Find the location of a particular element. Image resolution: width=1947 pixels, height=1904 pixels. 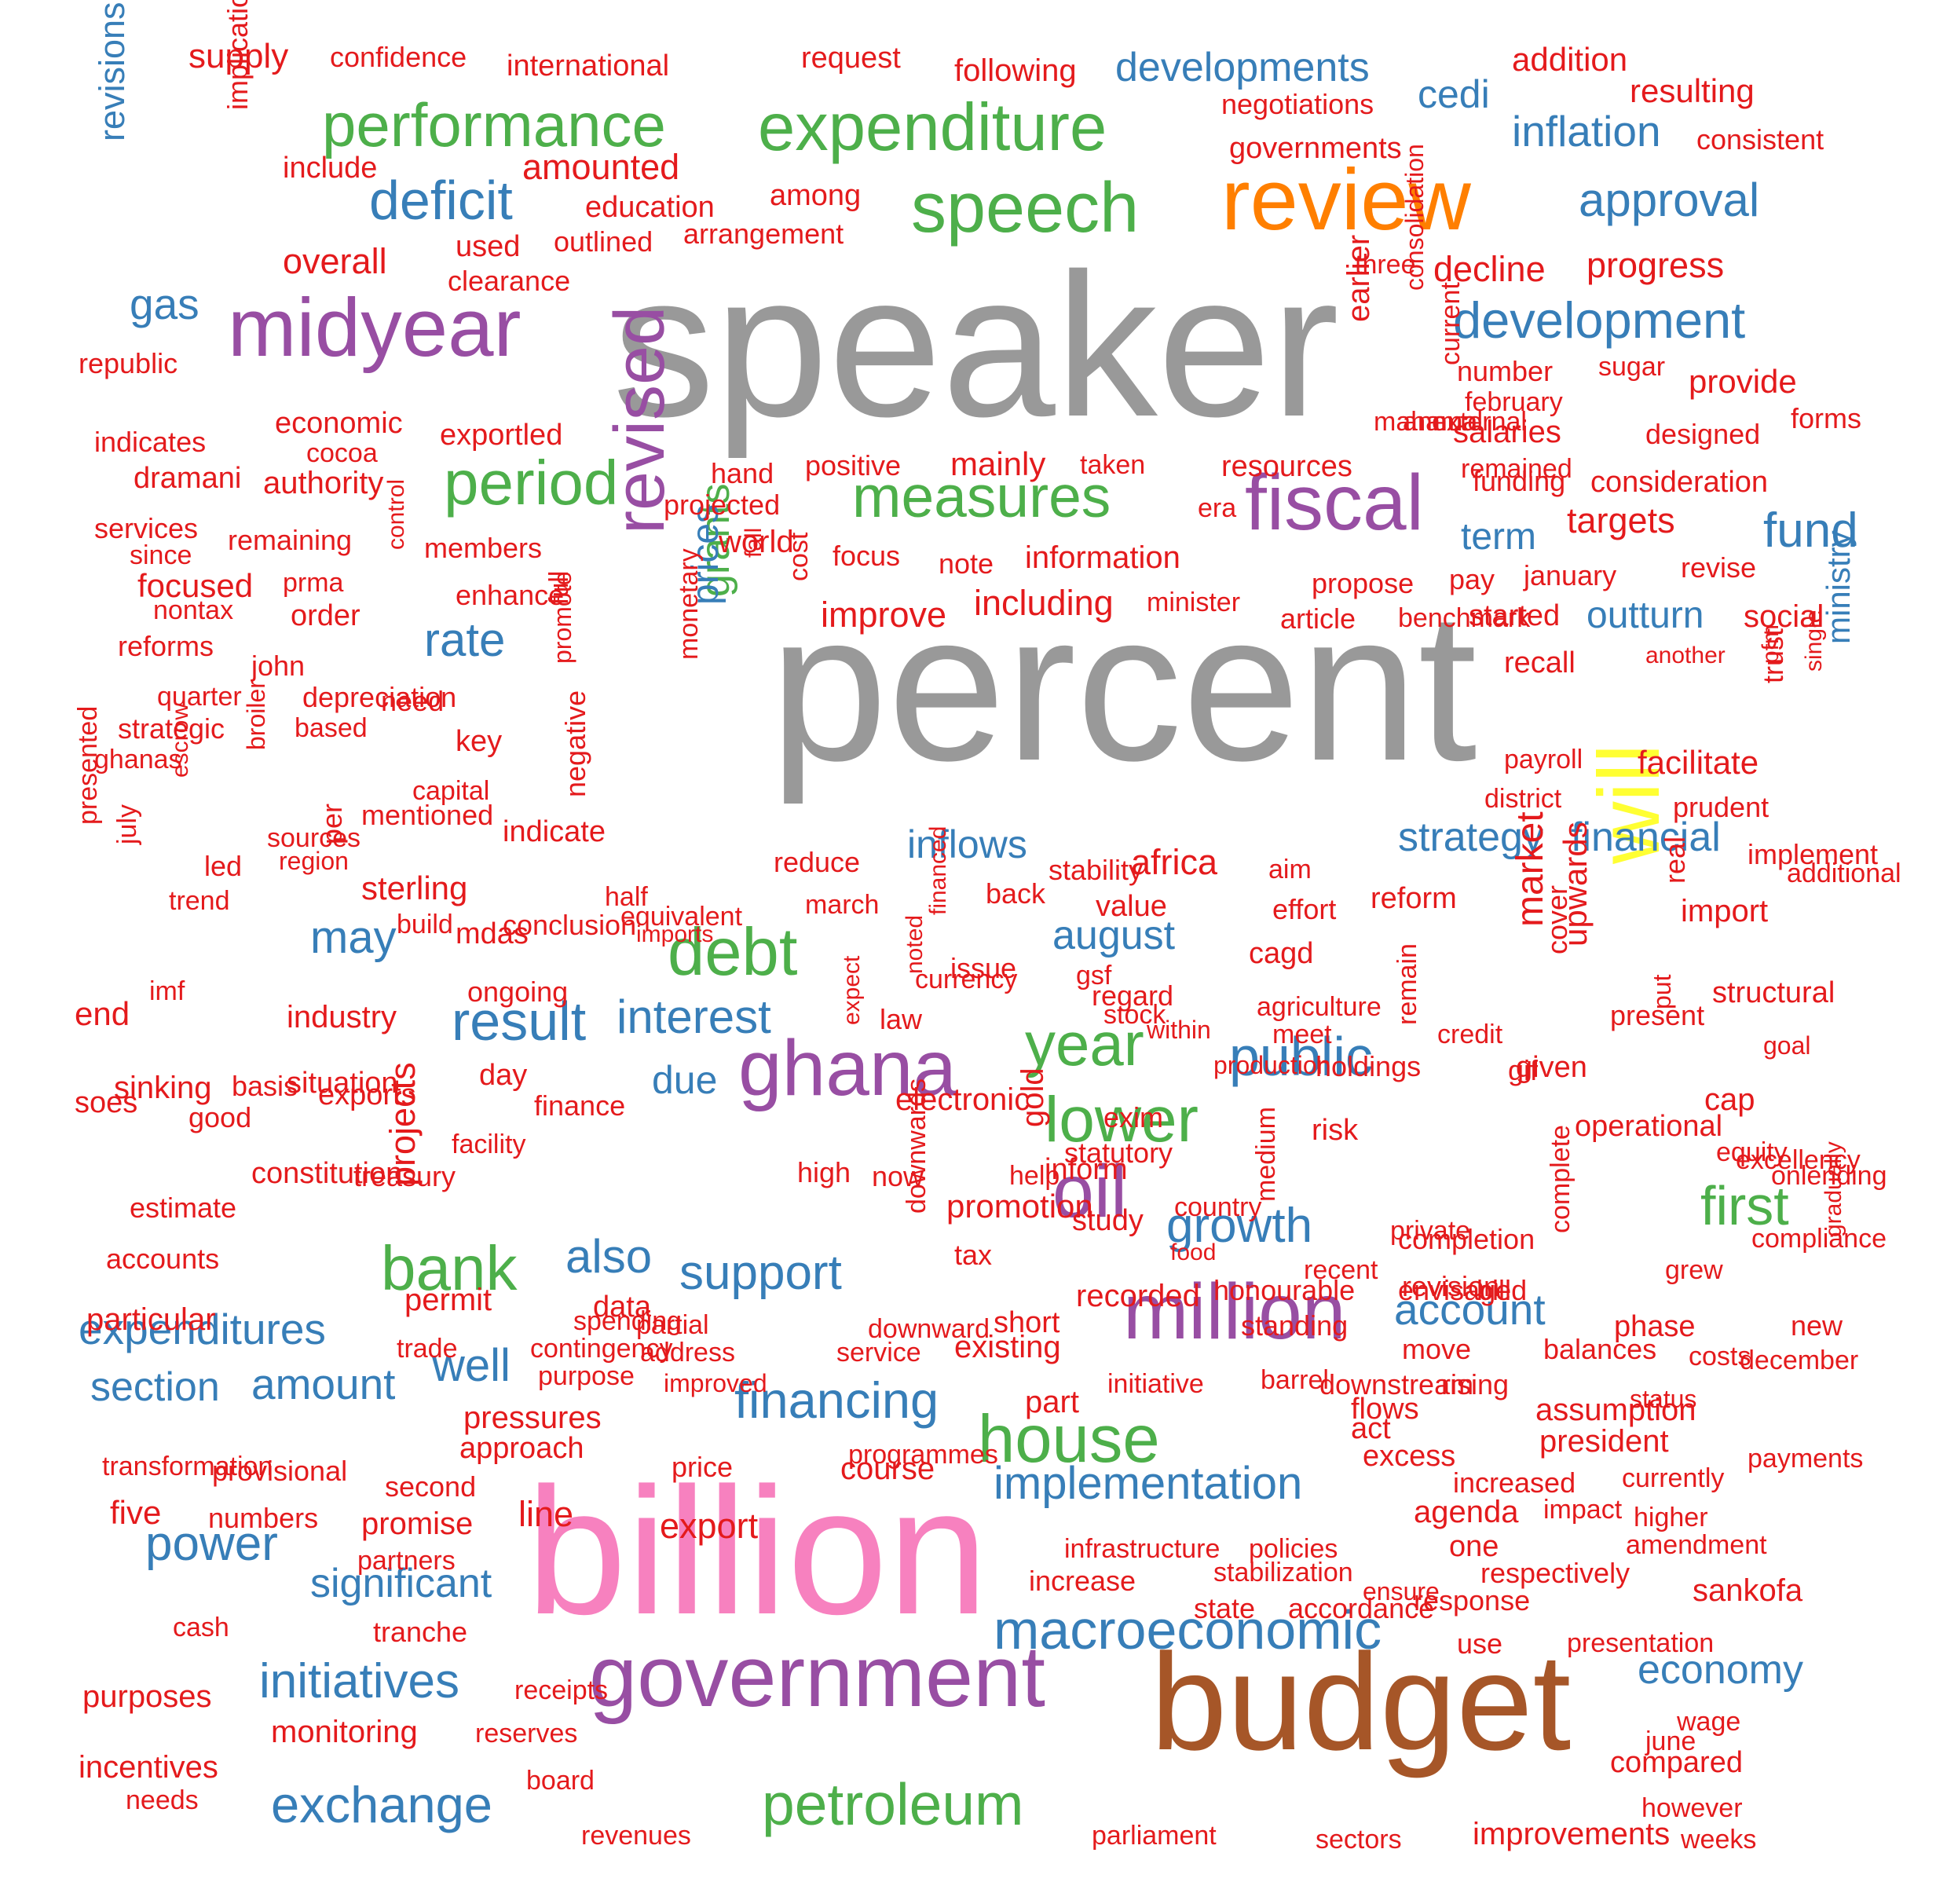

word-particular: particular is located at coordinates (151, 1319).